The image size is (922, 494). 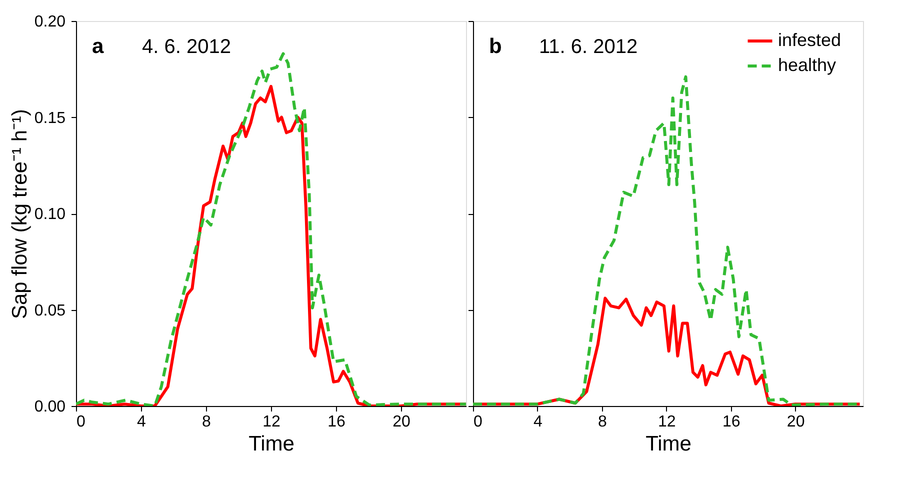 What do you see at coordinates (588, 47) in the screenshot?
I see `annotation: 11. 6. 2012` at bounding box center [588, 47].